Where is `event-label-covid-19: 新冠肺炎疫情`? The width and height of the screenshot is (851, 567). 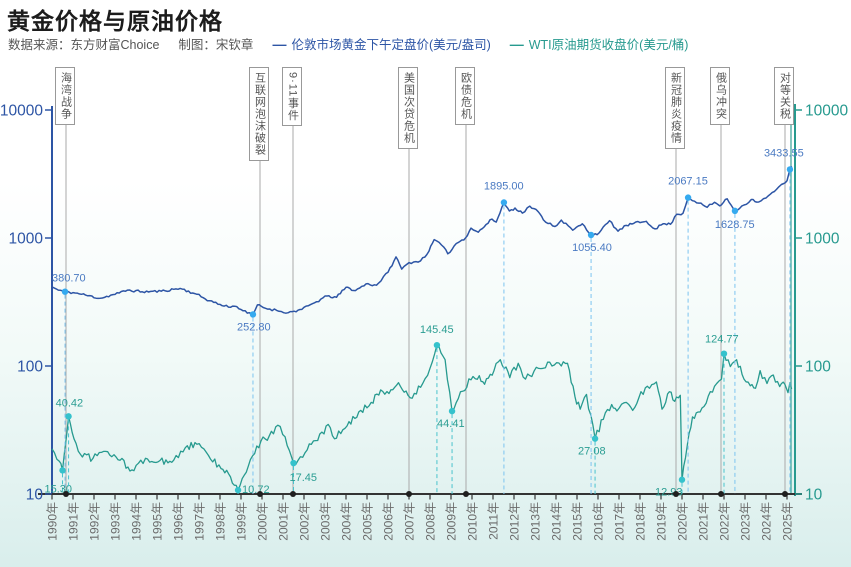 event-label-covid-19: 新冠肺炎疫情 is located at coordinates (675, 108).